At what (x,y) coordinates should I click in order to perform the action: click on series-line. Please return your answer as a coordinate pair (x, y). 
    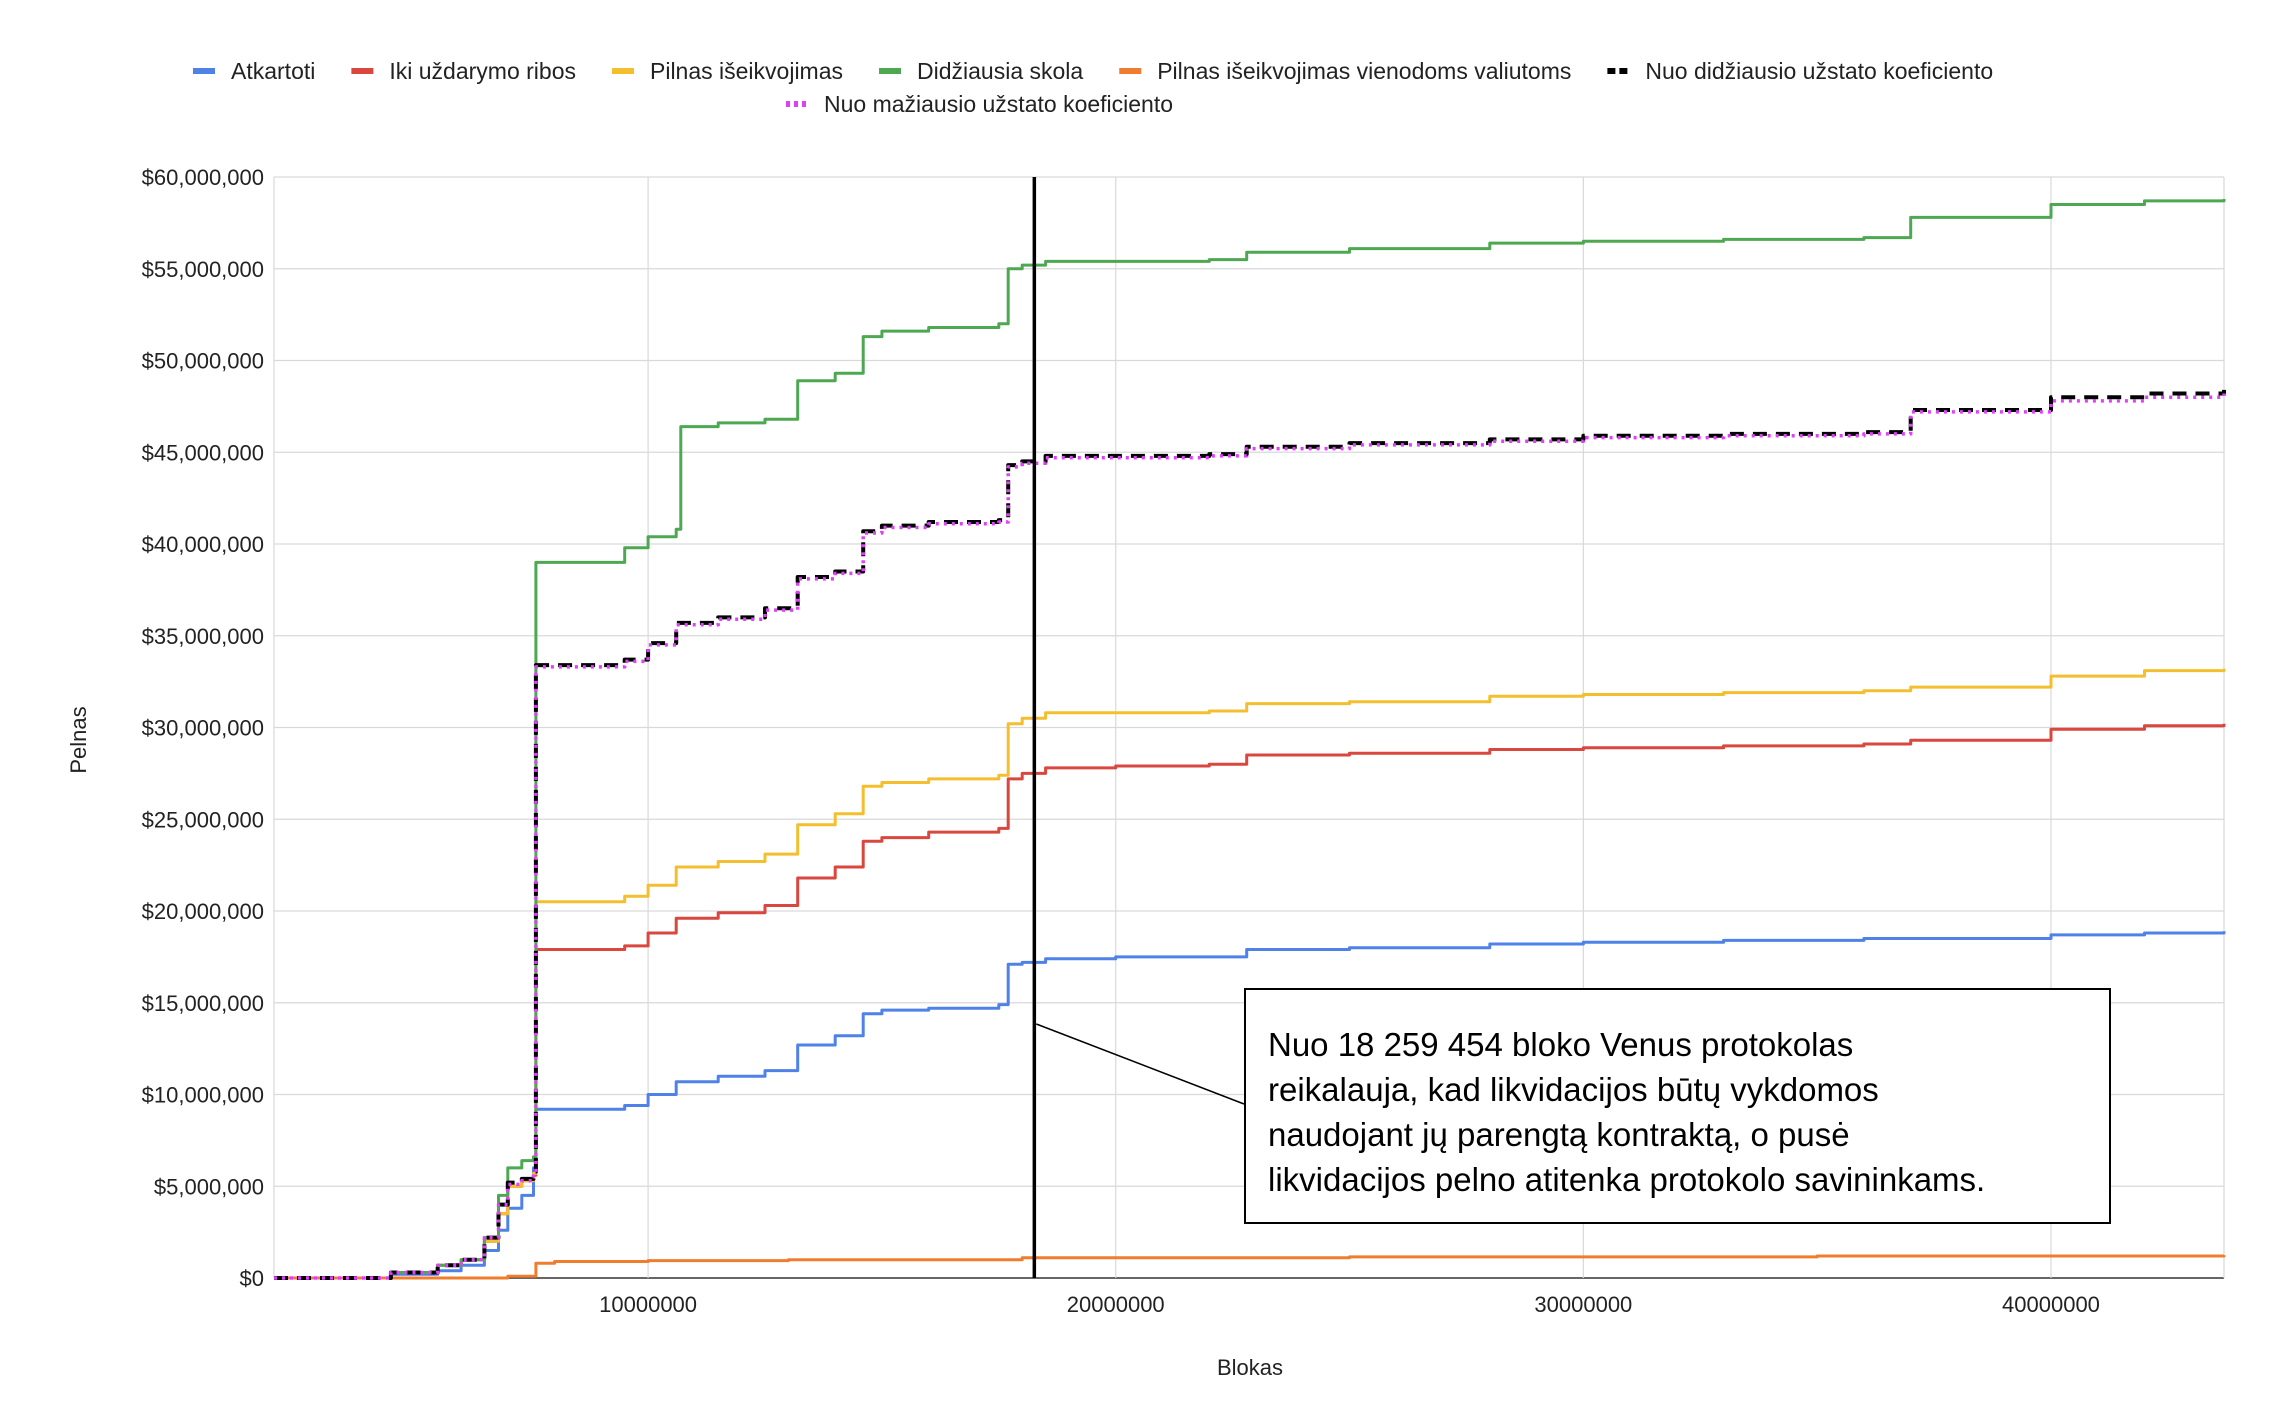
    Looking at the image, I should click on (1250, 1267).